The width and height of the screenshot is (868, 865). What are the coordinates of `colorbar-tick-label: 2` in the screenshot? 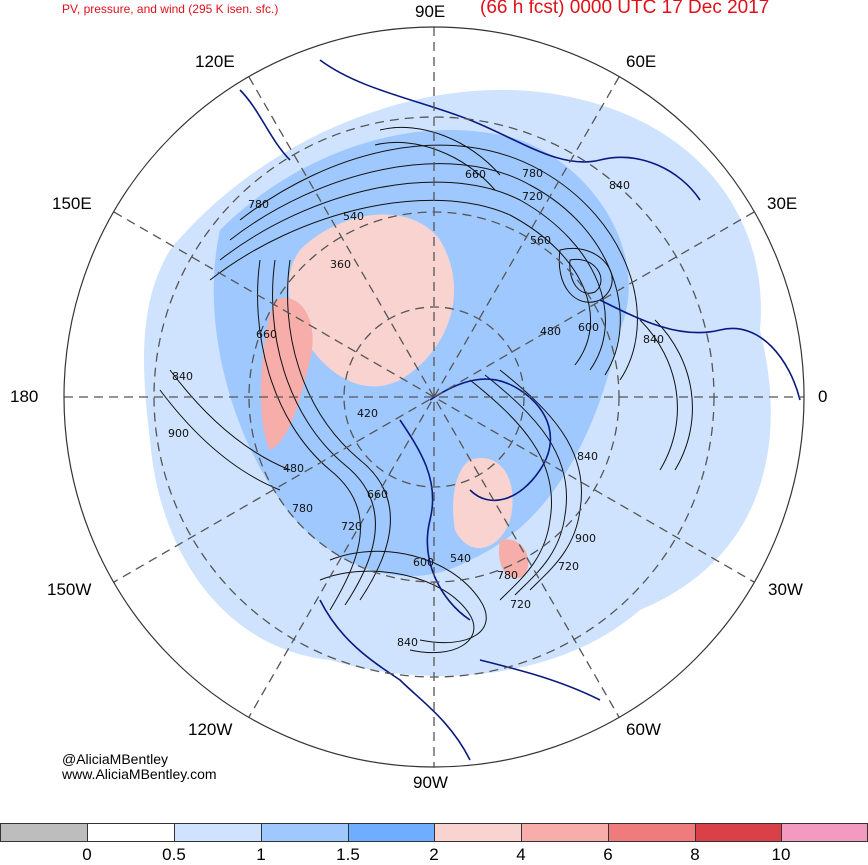 It's located at (434, 854).